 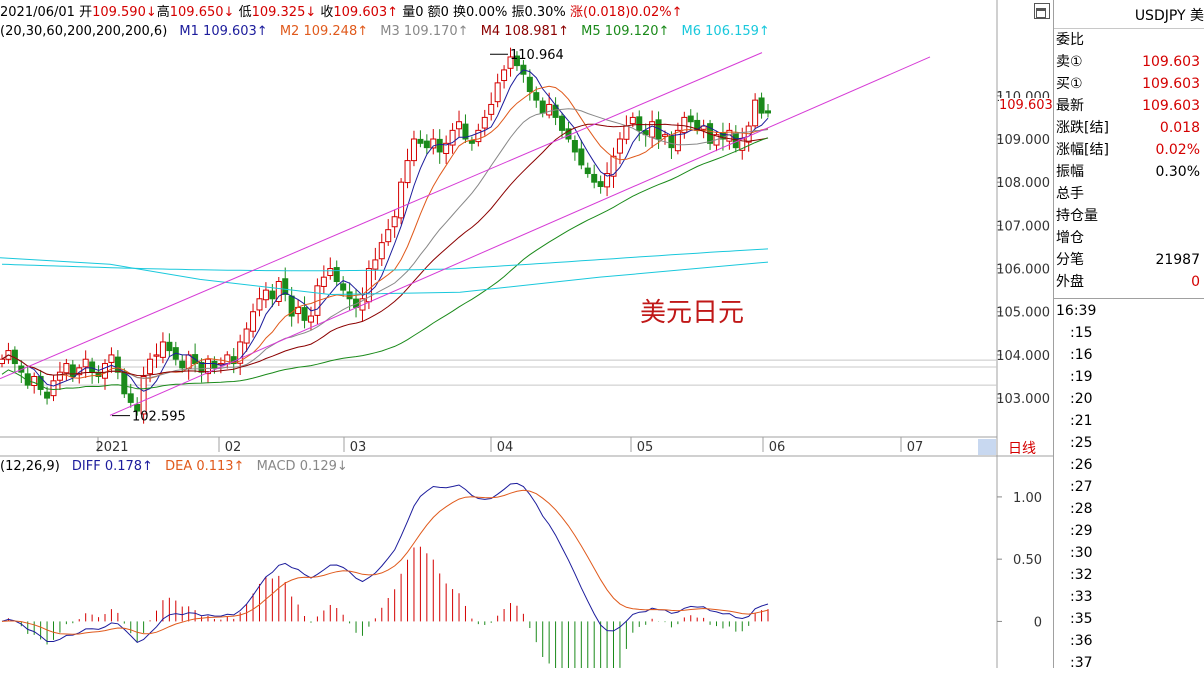 What do you see at coordinates (1081, 663) in the screenshot?
I see `tick-time: :37` at bounding box center [1081, 663].